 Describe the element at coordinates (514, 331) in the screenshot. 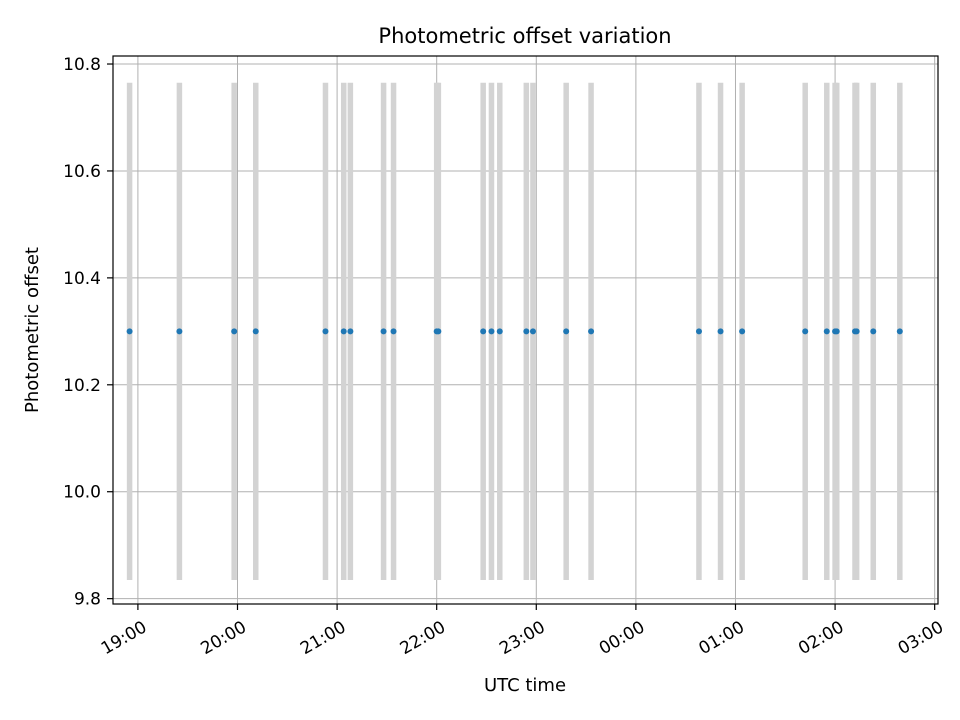

I see `data-points` at that location.